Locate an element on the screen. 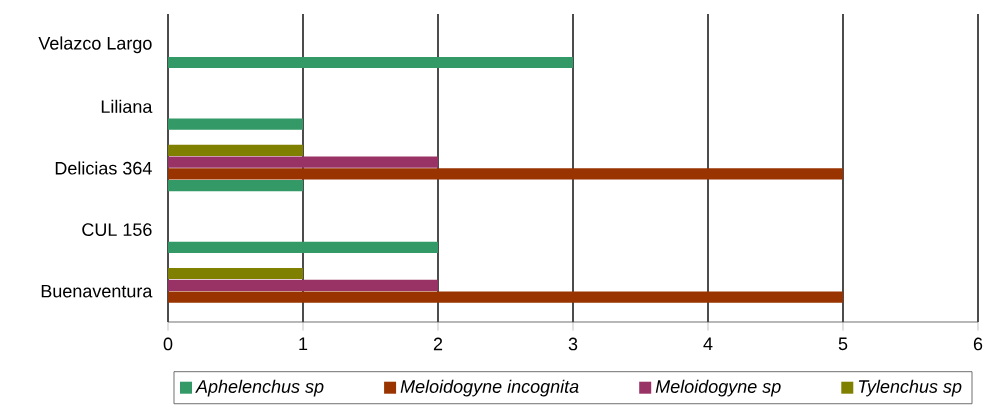 This screenshot has height=418, width=1005. y-tick-label: Buenaventura is located at coordinates (97, 291).